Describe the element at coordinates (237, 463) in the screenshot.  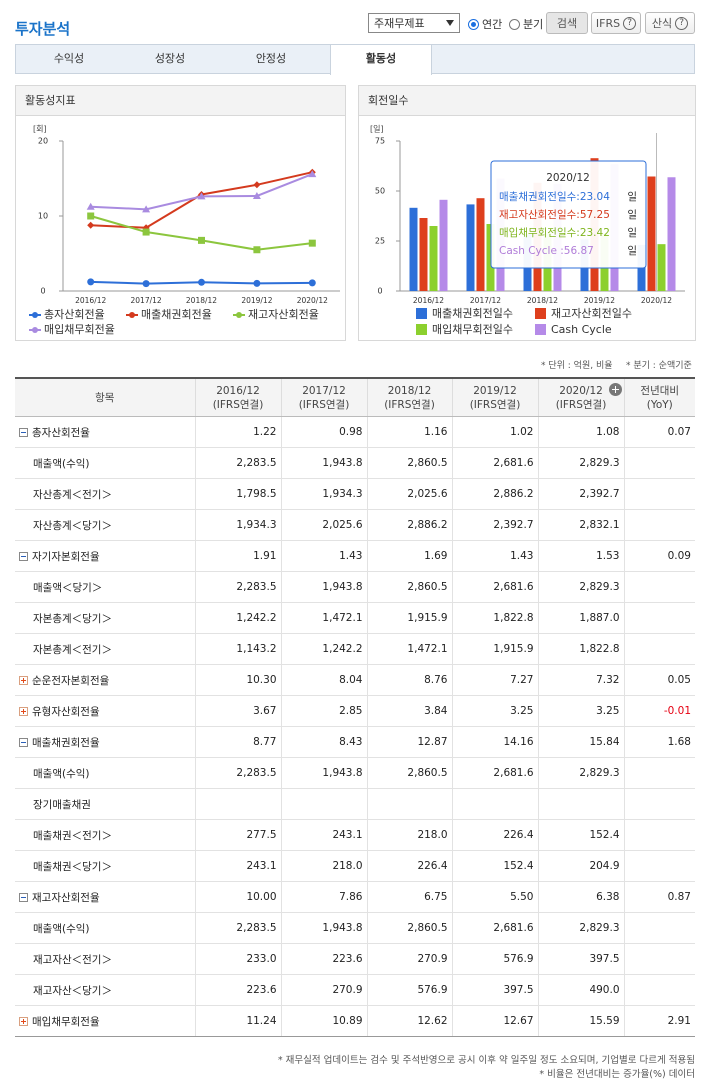
I see `value-cell: 2,283.5` at that location.